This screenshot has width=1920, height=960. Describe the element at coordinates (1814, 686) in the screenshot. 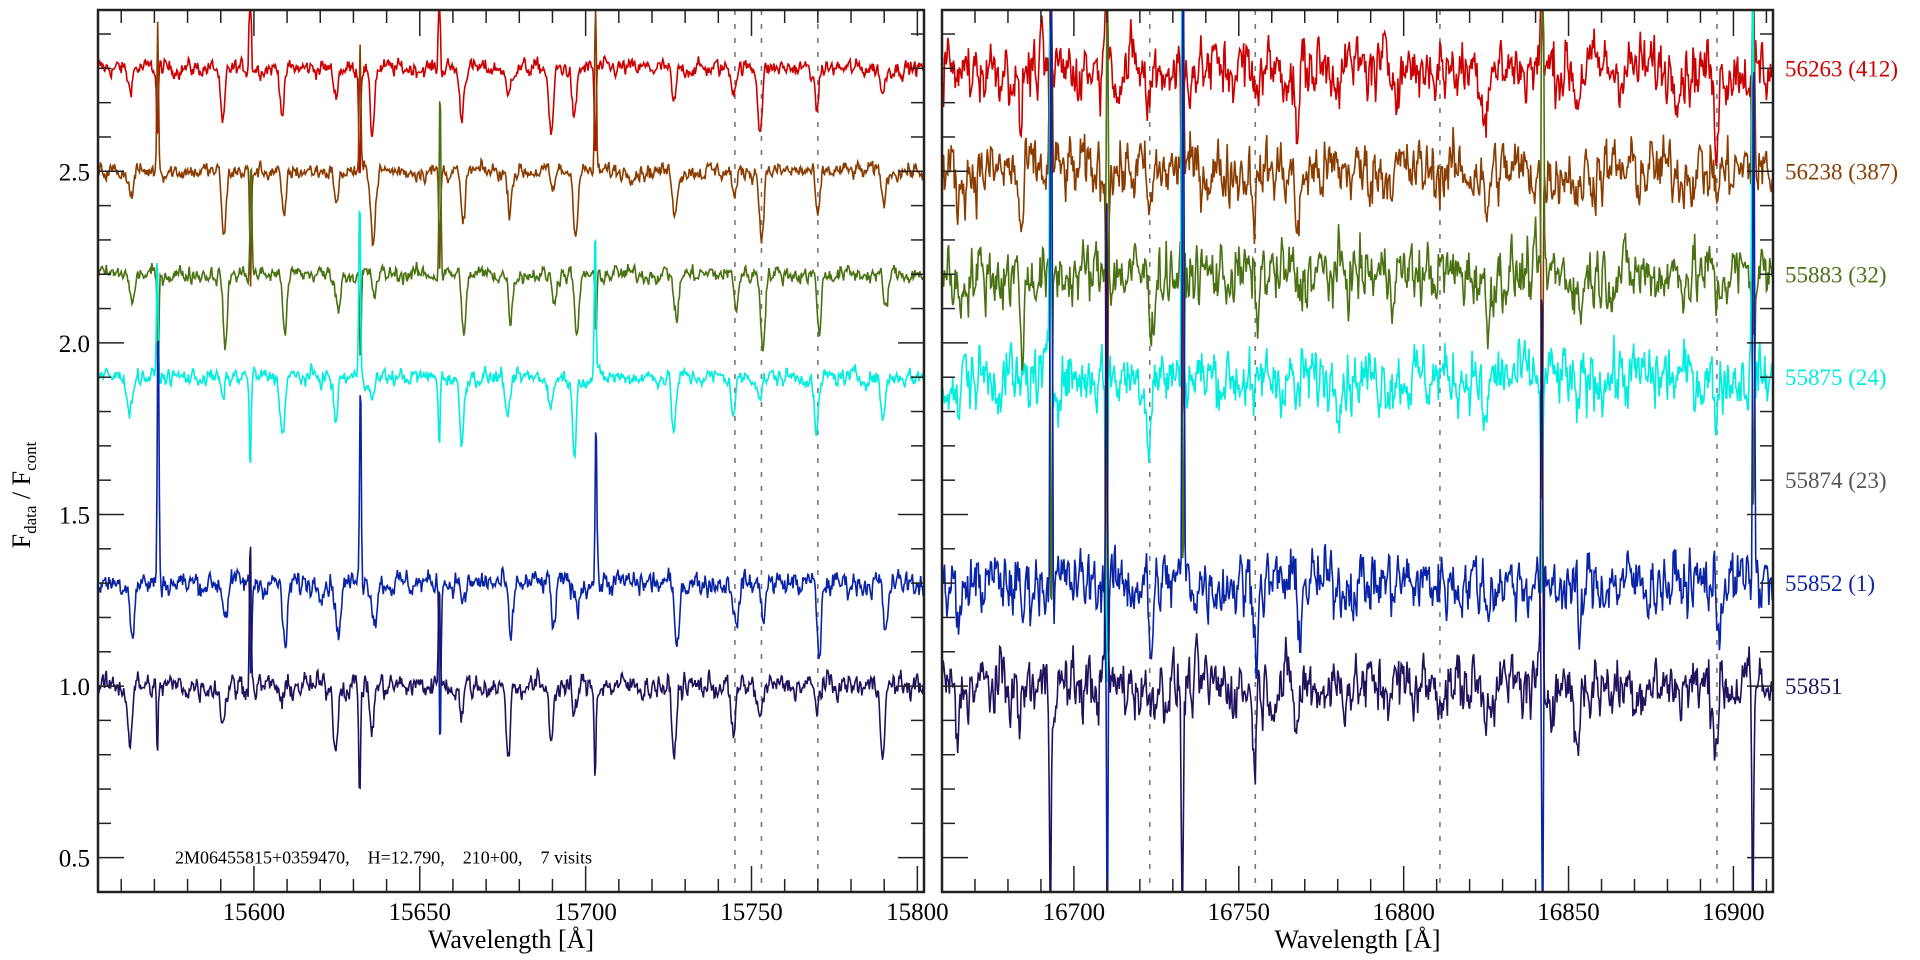

I see `legend-label-55851: 55851` at that location.